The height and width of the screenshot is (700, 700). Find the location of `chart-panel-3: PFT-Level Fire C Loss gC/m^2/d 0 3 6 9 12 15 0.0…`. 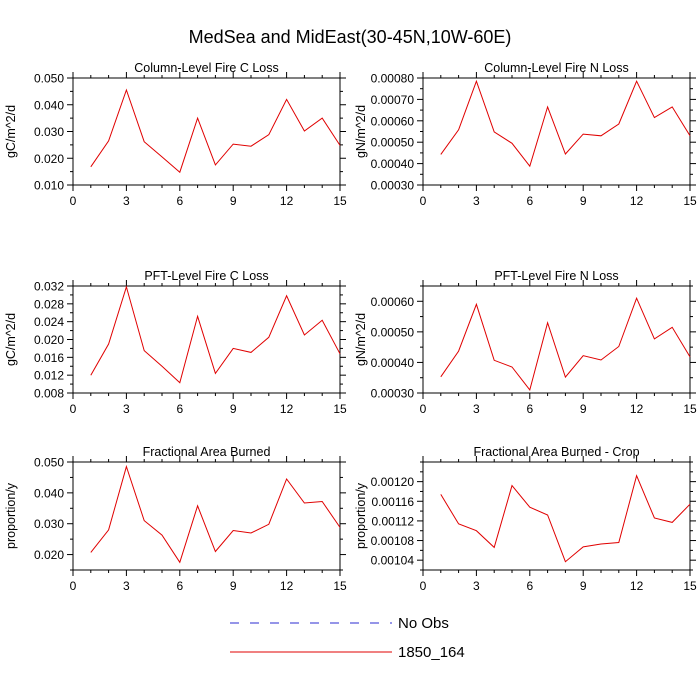

chart-panel-3: PFT-Level Fire C Loss gC/m^2/d 0 3 6 9 12 15 0.0… is located at coordinates (175, 342).